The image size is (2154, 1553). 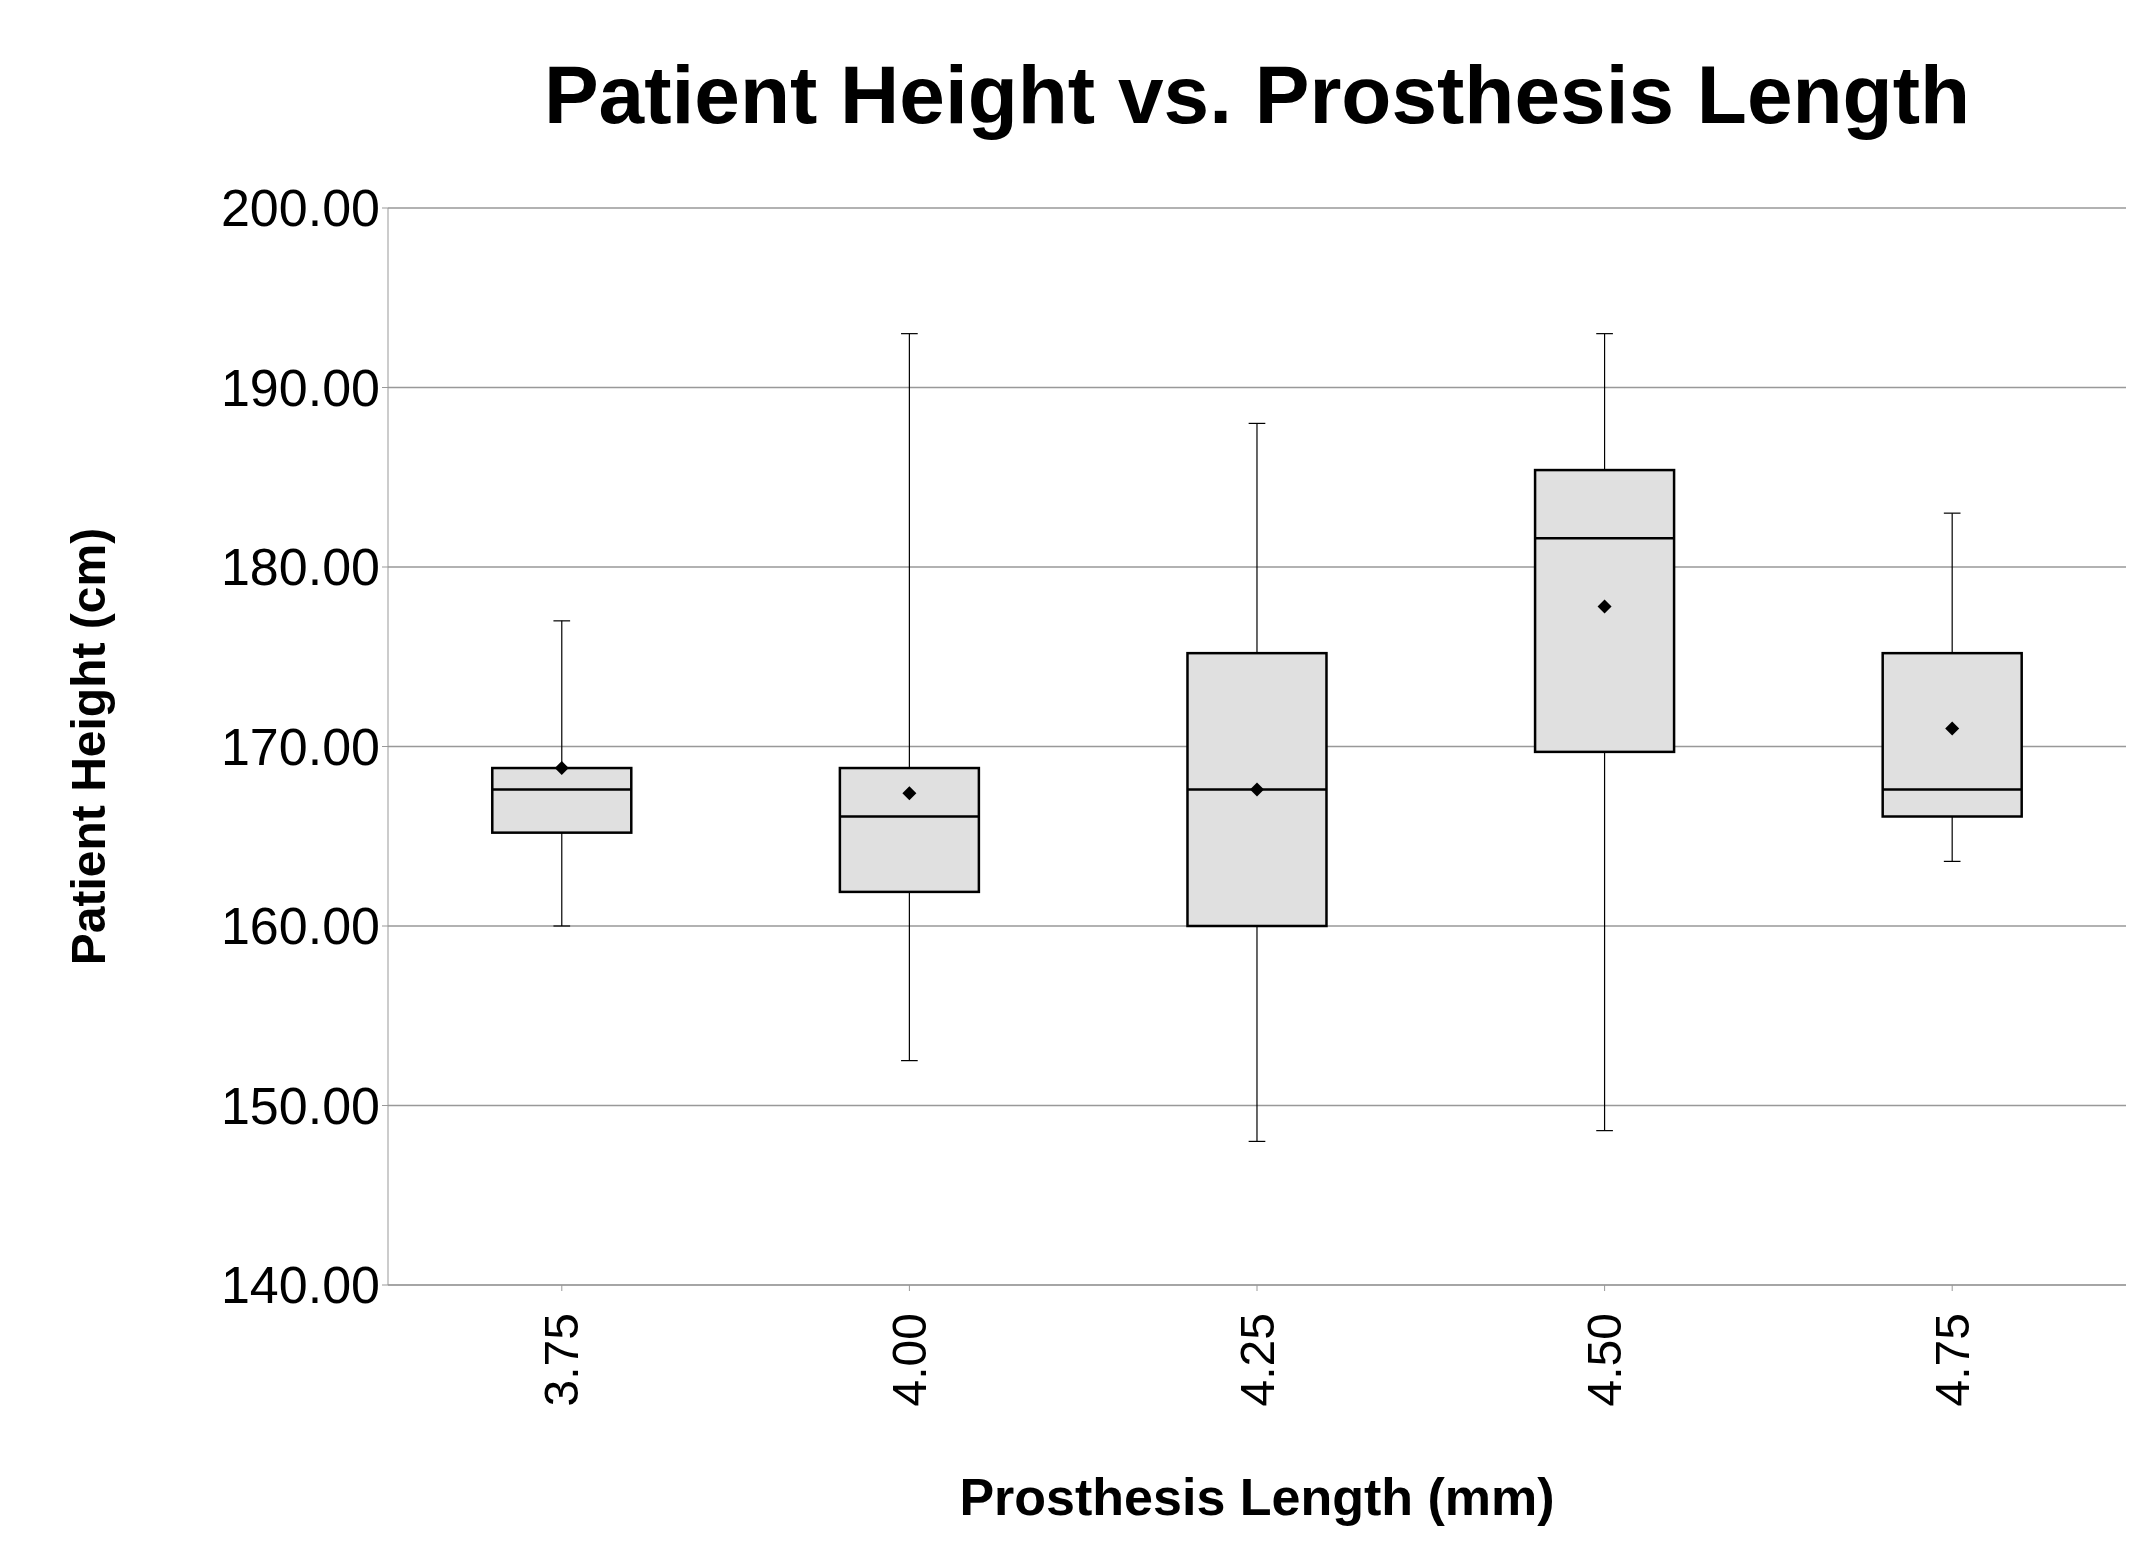 I want to click on x-axis-title: Prosthesis Length (mm), so click(x=1257, y=1497).